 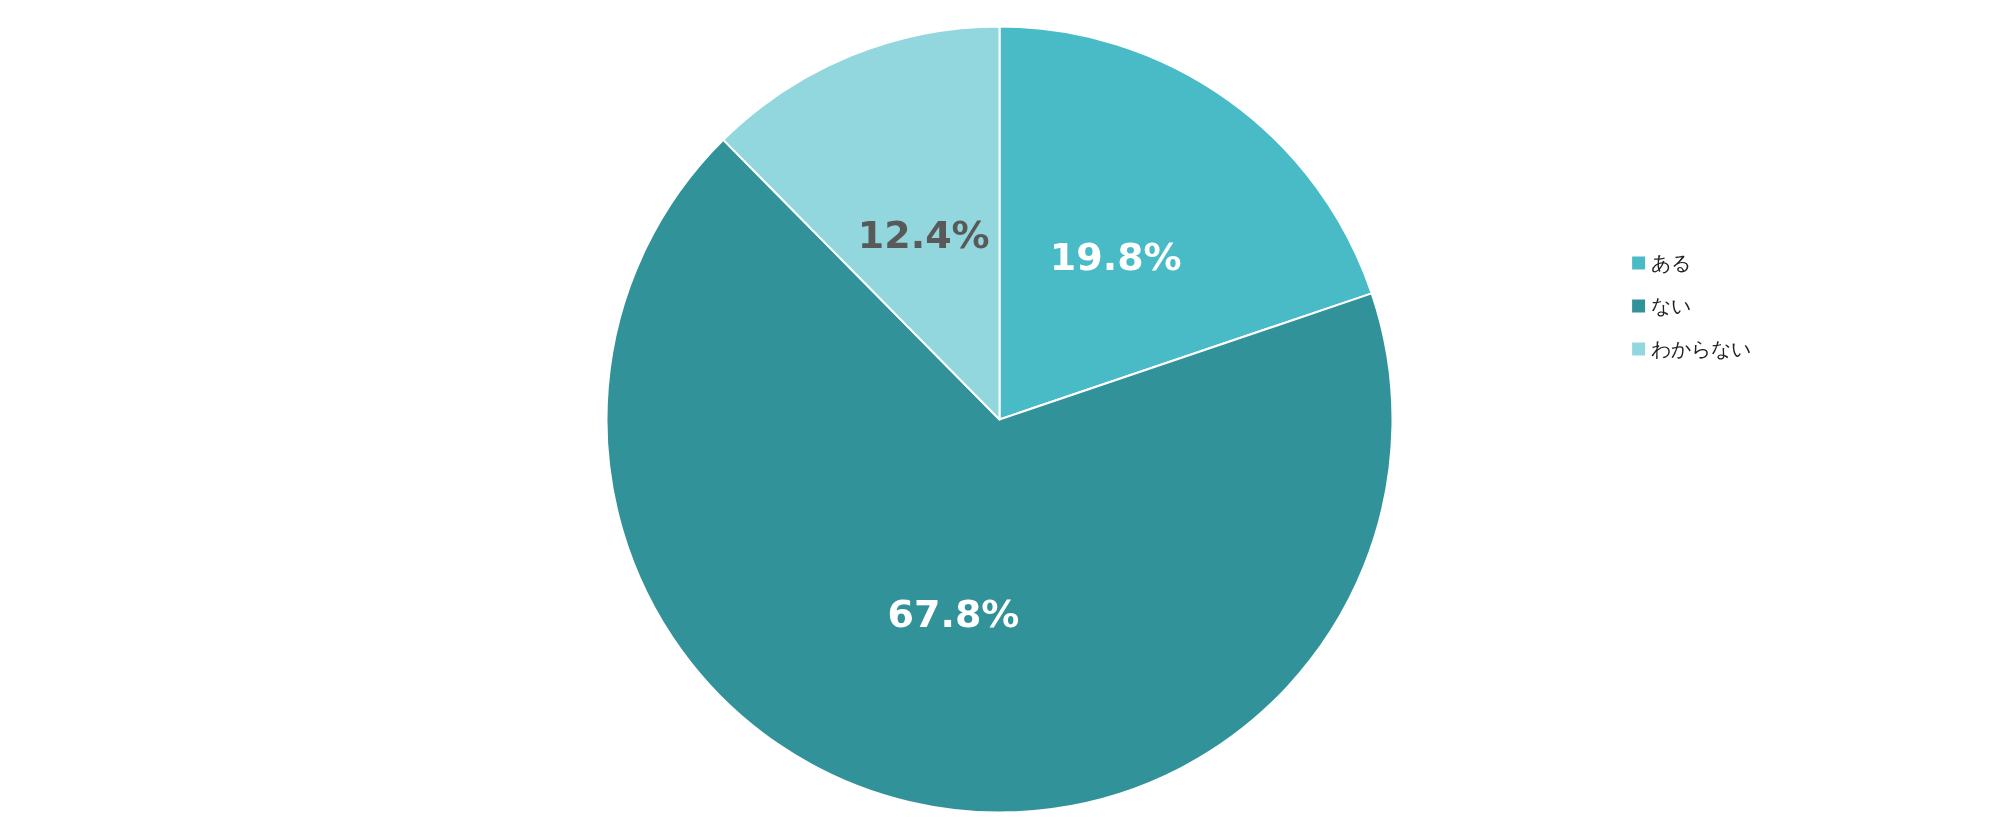 What do you see at coordinates (1670, 263) in the screenshot?
I see `legend-label: ある` at bounding box center [1670, 263].